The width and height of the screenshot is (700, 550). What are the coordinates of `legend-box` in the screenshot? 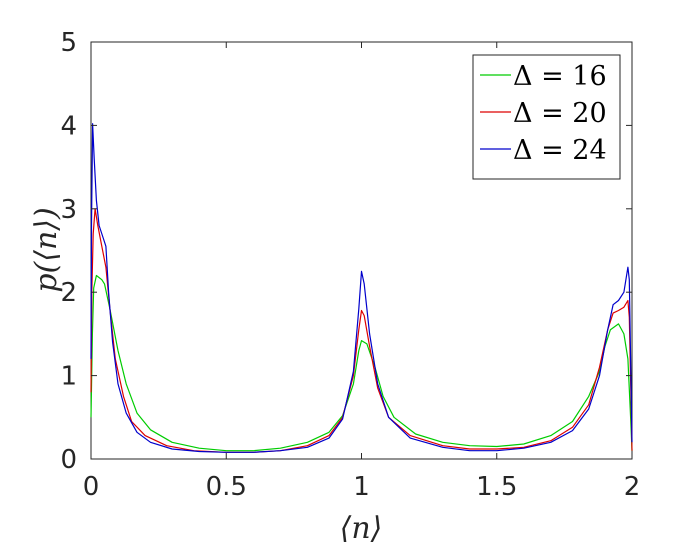 It's located at (546, 117).